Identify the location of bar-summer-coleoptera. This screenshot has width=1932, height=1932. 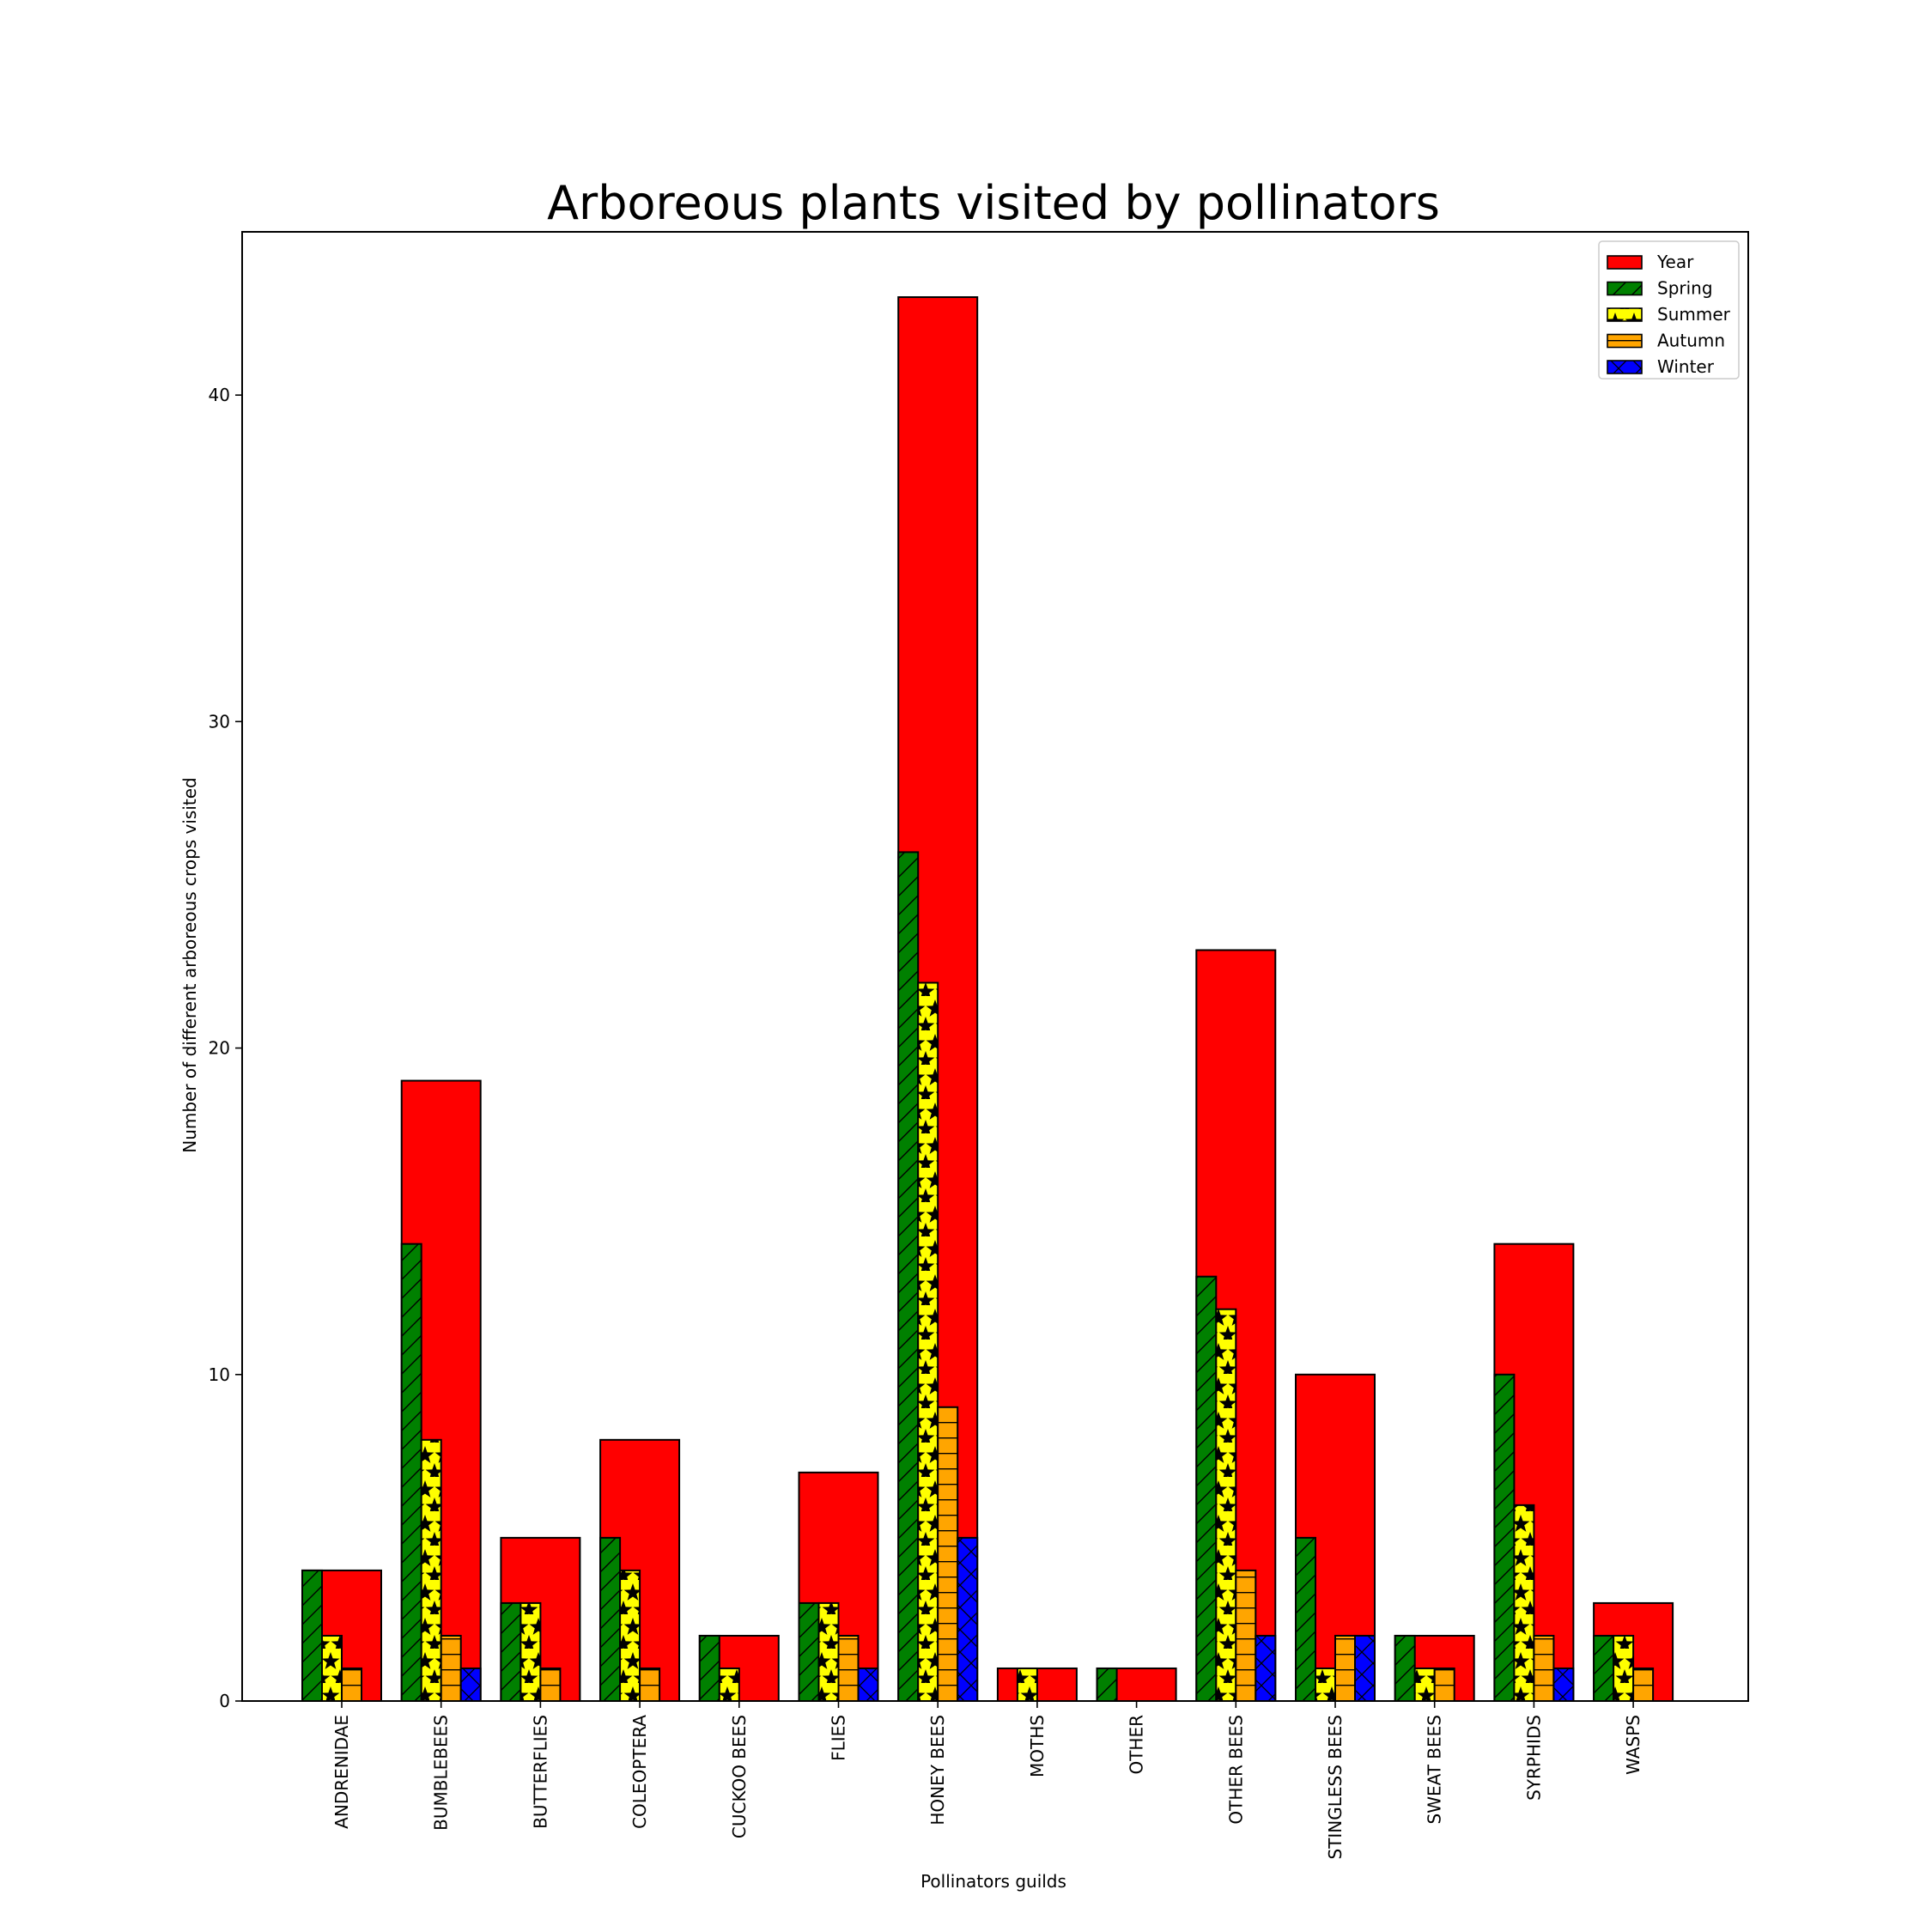
(630, 1636).